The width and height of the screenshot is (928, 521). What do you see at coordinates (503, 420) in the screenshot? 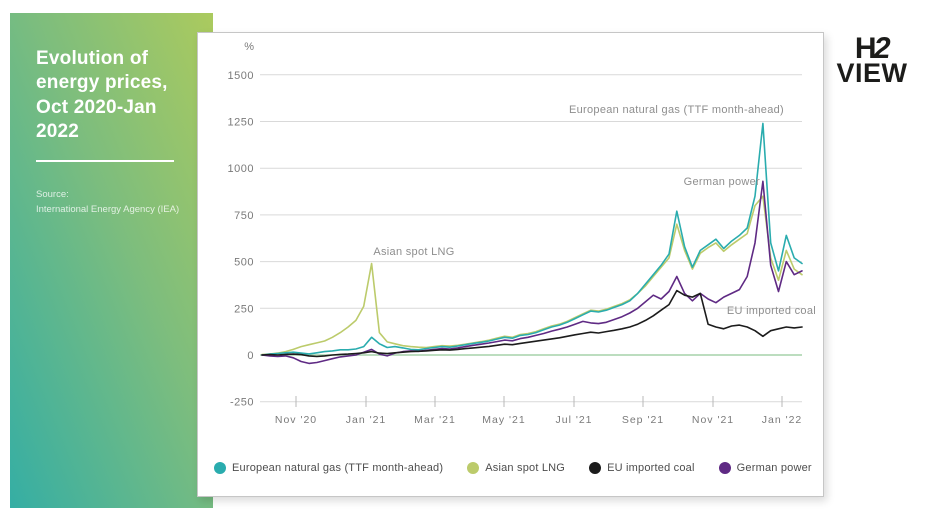
I see `x-axis-tick-label: May '21` at bounding box center [503, 420].